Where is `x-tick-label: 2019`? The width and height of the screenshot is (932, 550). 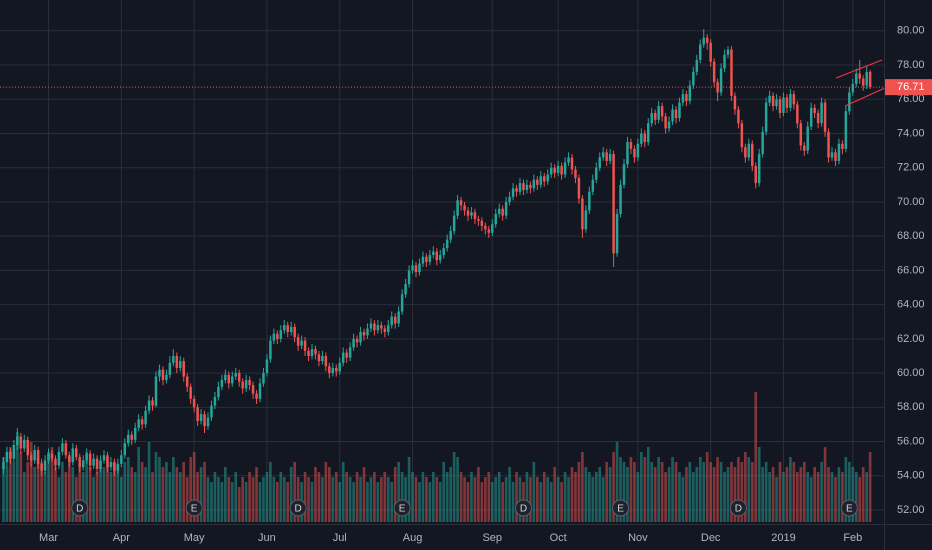
x-tick-label: 2019 is located at coordinates (783, 538).